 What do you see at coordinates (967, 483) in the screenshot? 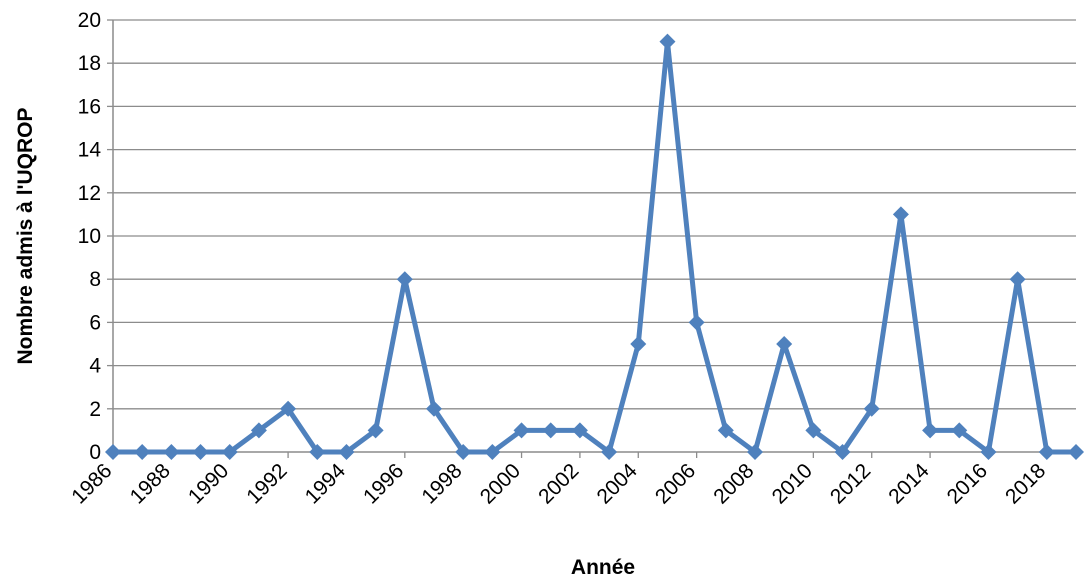
I see `x-tick-label: 2016` at bounding box center [967, 483].